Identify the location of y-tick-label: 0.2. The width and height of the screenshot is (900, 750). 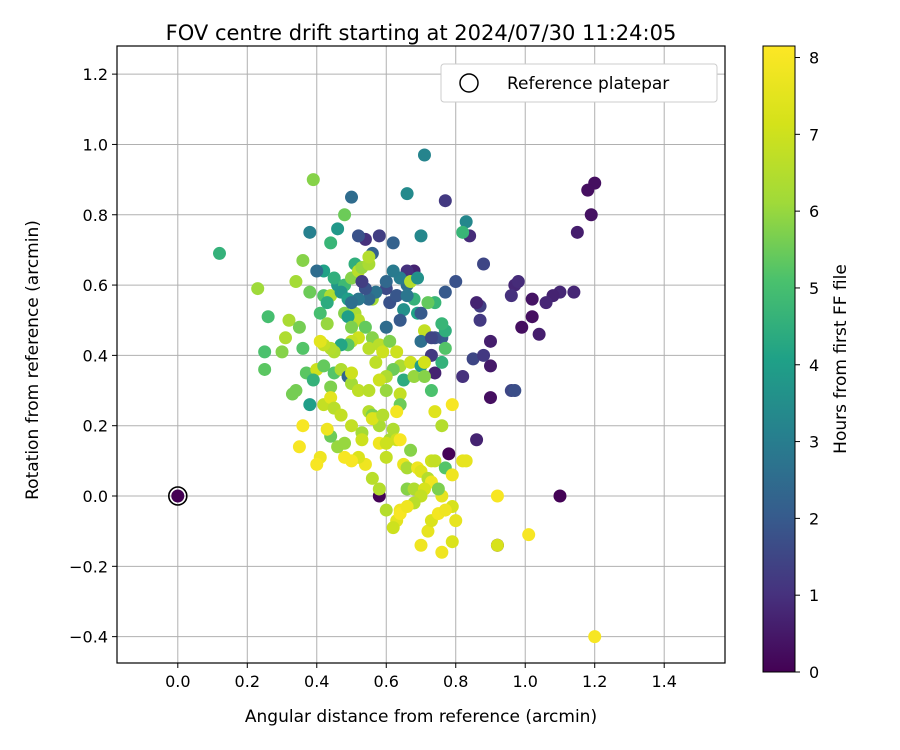
(95, 426).